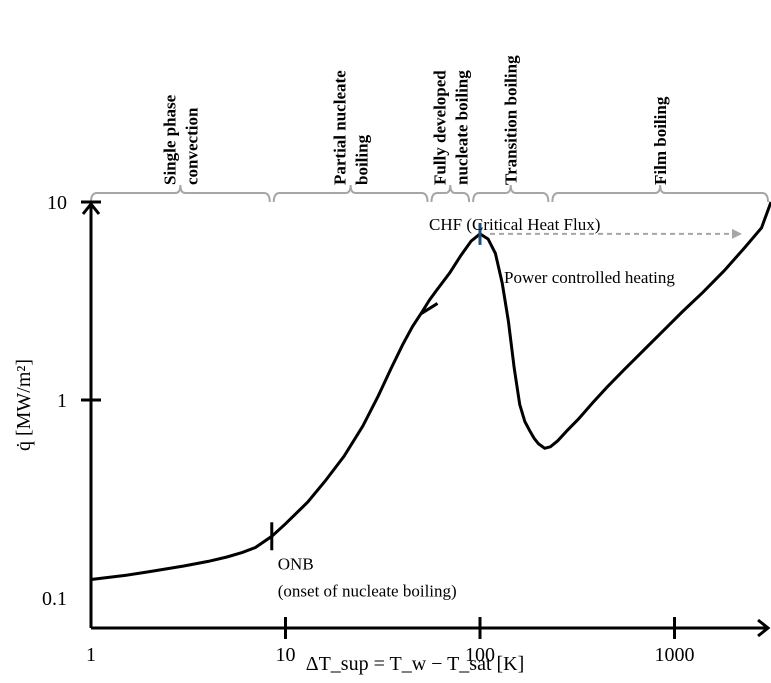 The height and width of the screenshot is (683, 771). Describe the element at coordinates (616, 257) in the screenshot. I see `power-controlled-arrow: Power controlled heating` at that location.